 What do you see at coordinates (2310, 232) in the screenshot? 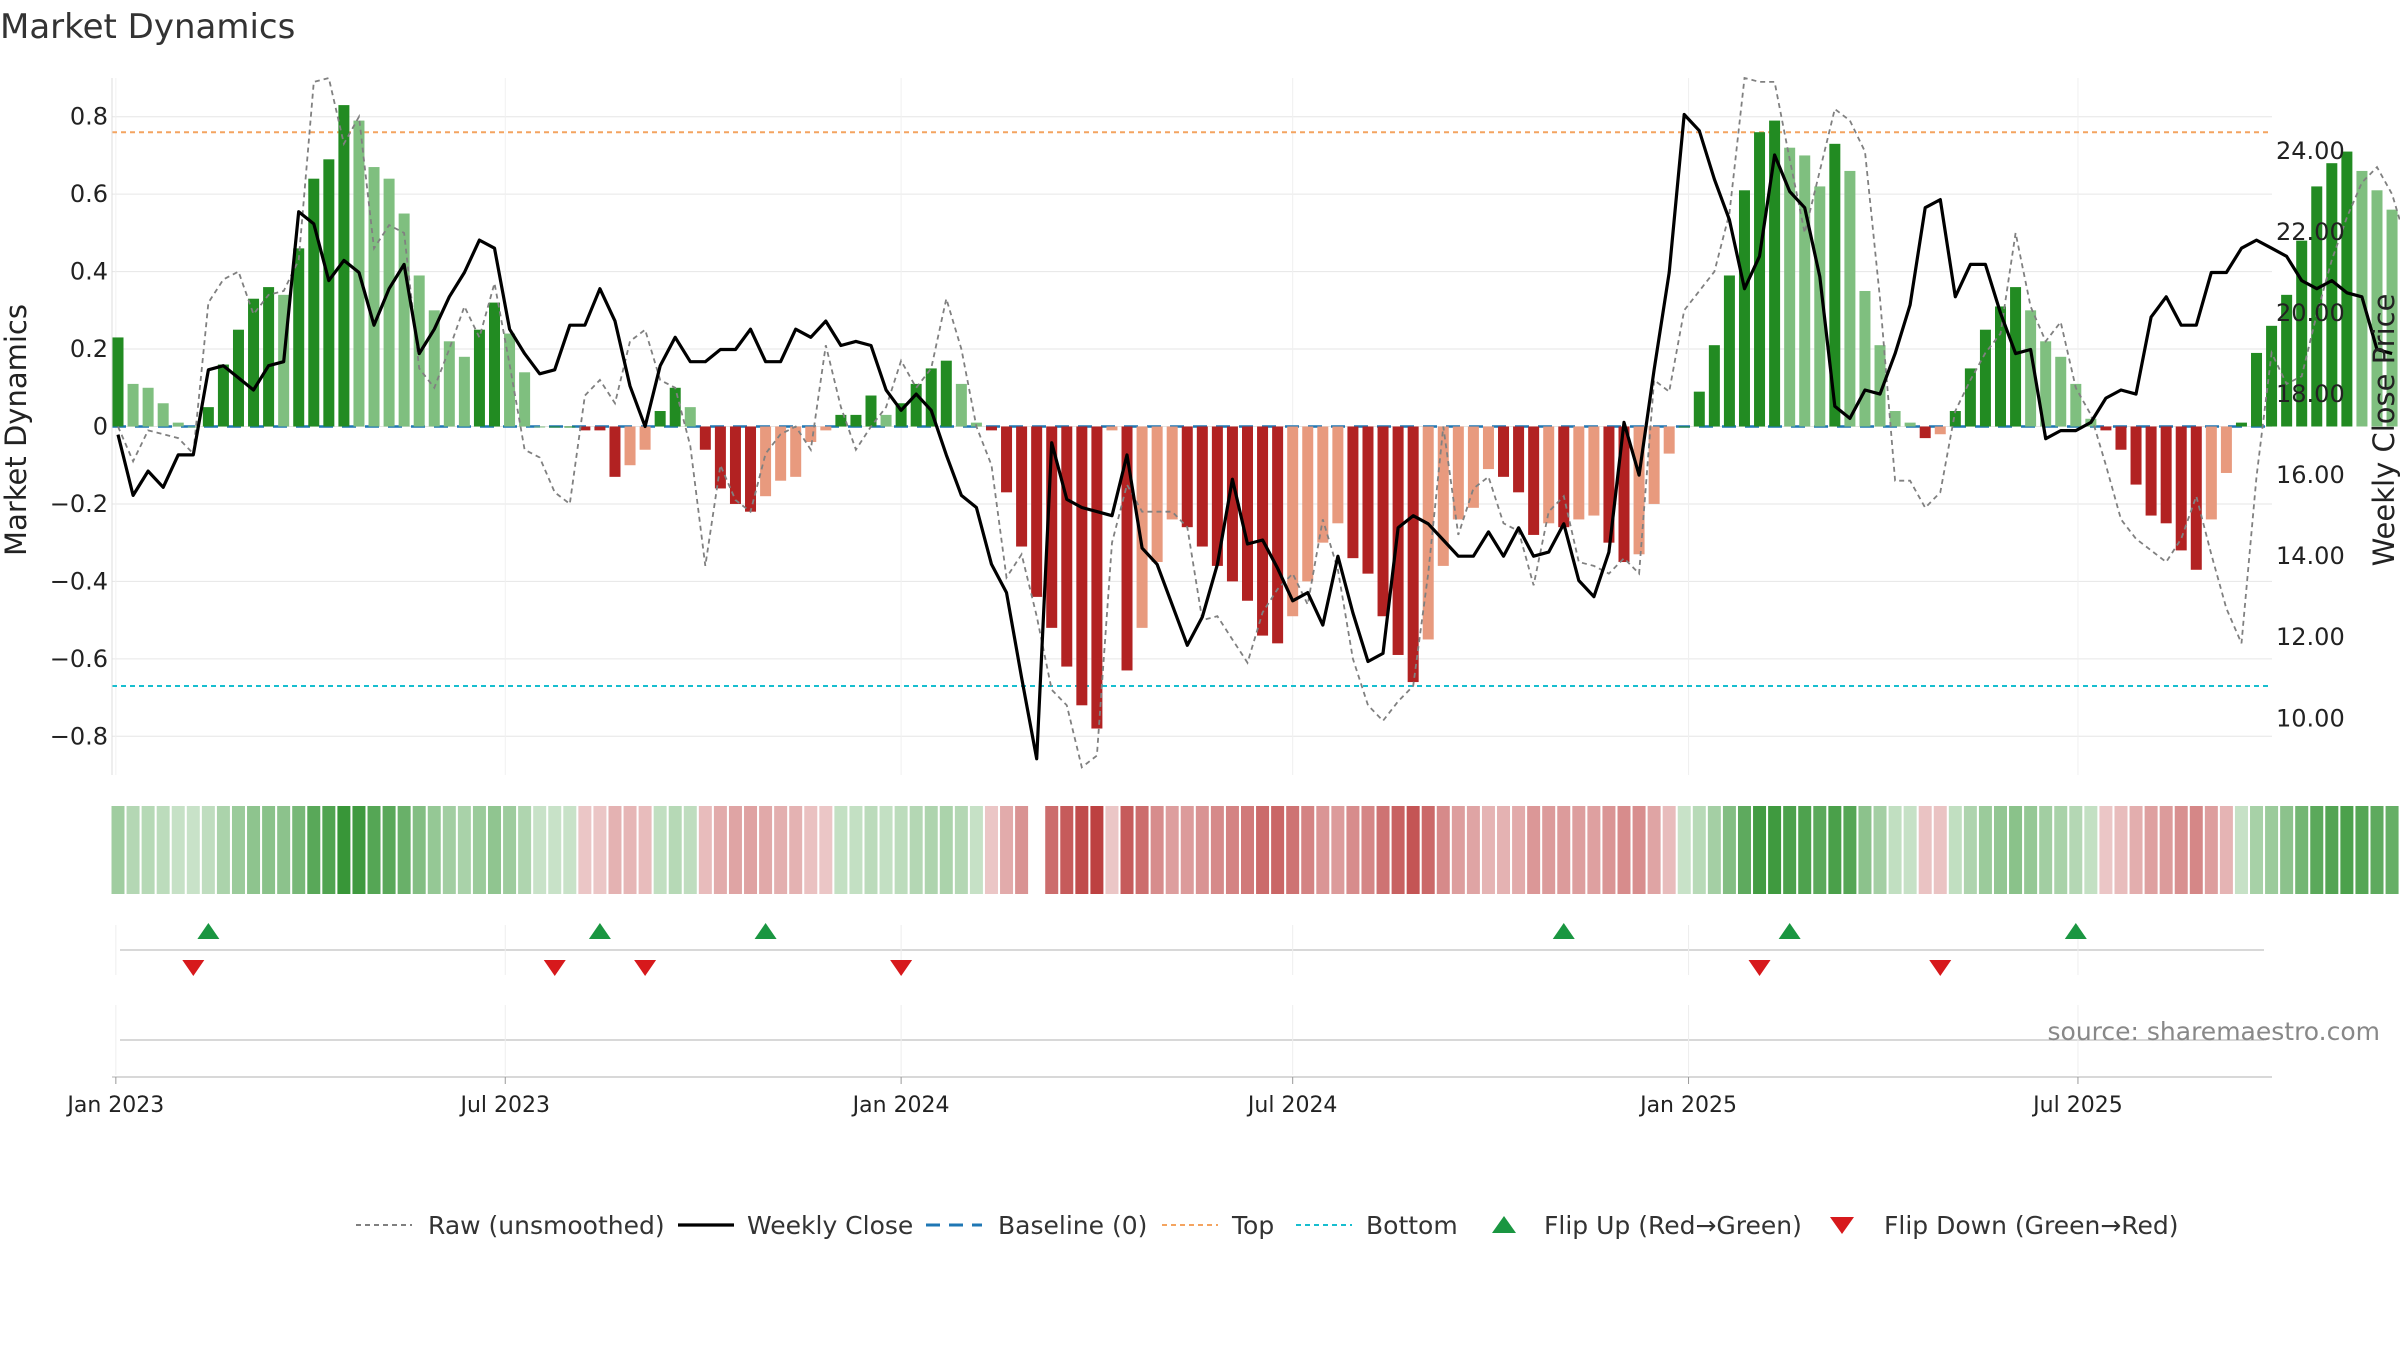
I see `right-tick-label: 22.00` at bounding box center [2310, 232].